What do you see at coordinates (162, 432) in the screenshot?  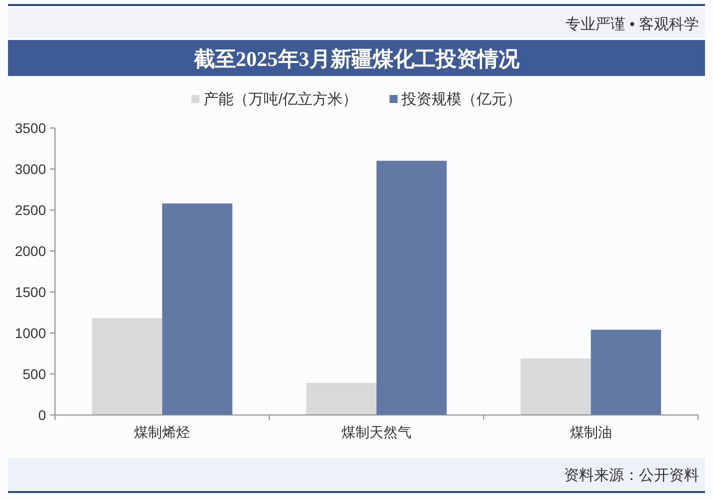 I see `tick-label: 煤制烯烃` at bounding box center [162, 432].